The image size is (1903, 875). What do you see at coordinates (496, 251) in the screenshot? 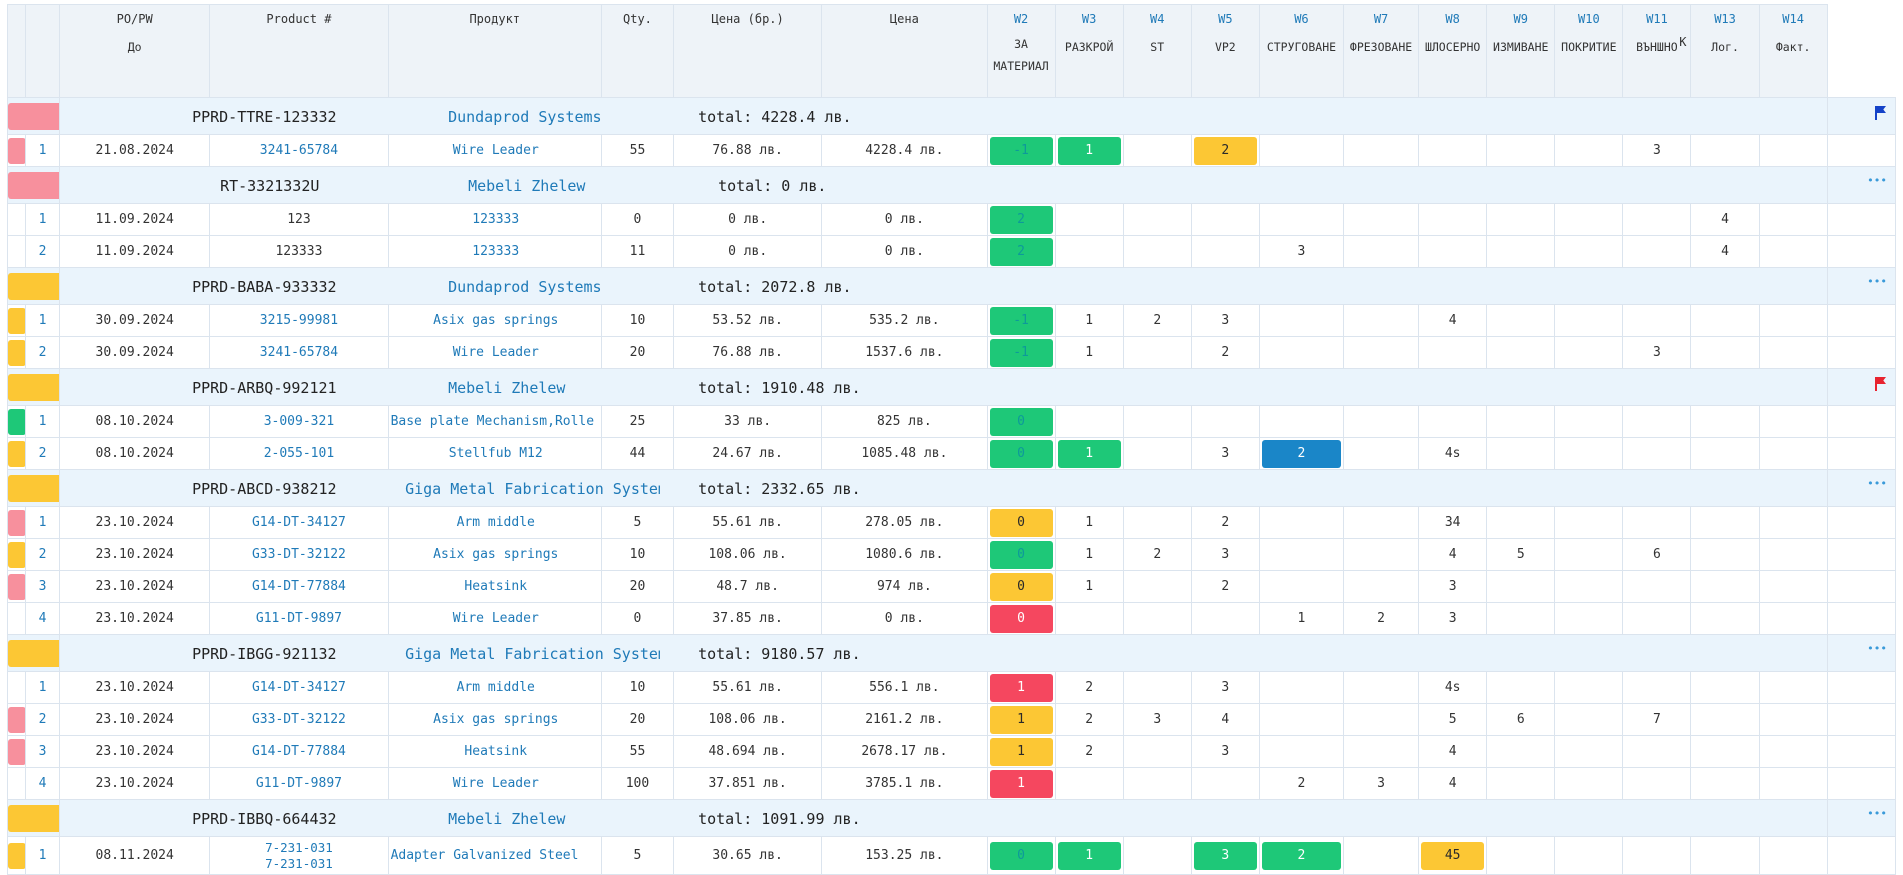
I see `product-name: 123333` at bounding box center [496, 251].